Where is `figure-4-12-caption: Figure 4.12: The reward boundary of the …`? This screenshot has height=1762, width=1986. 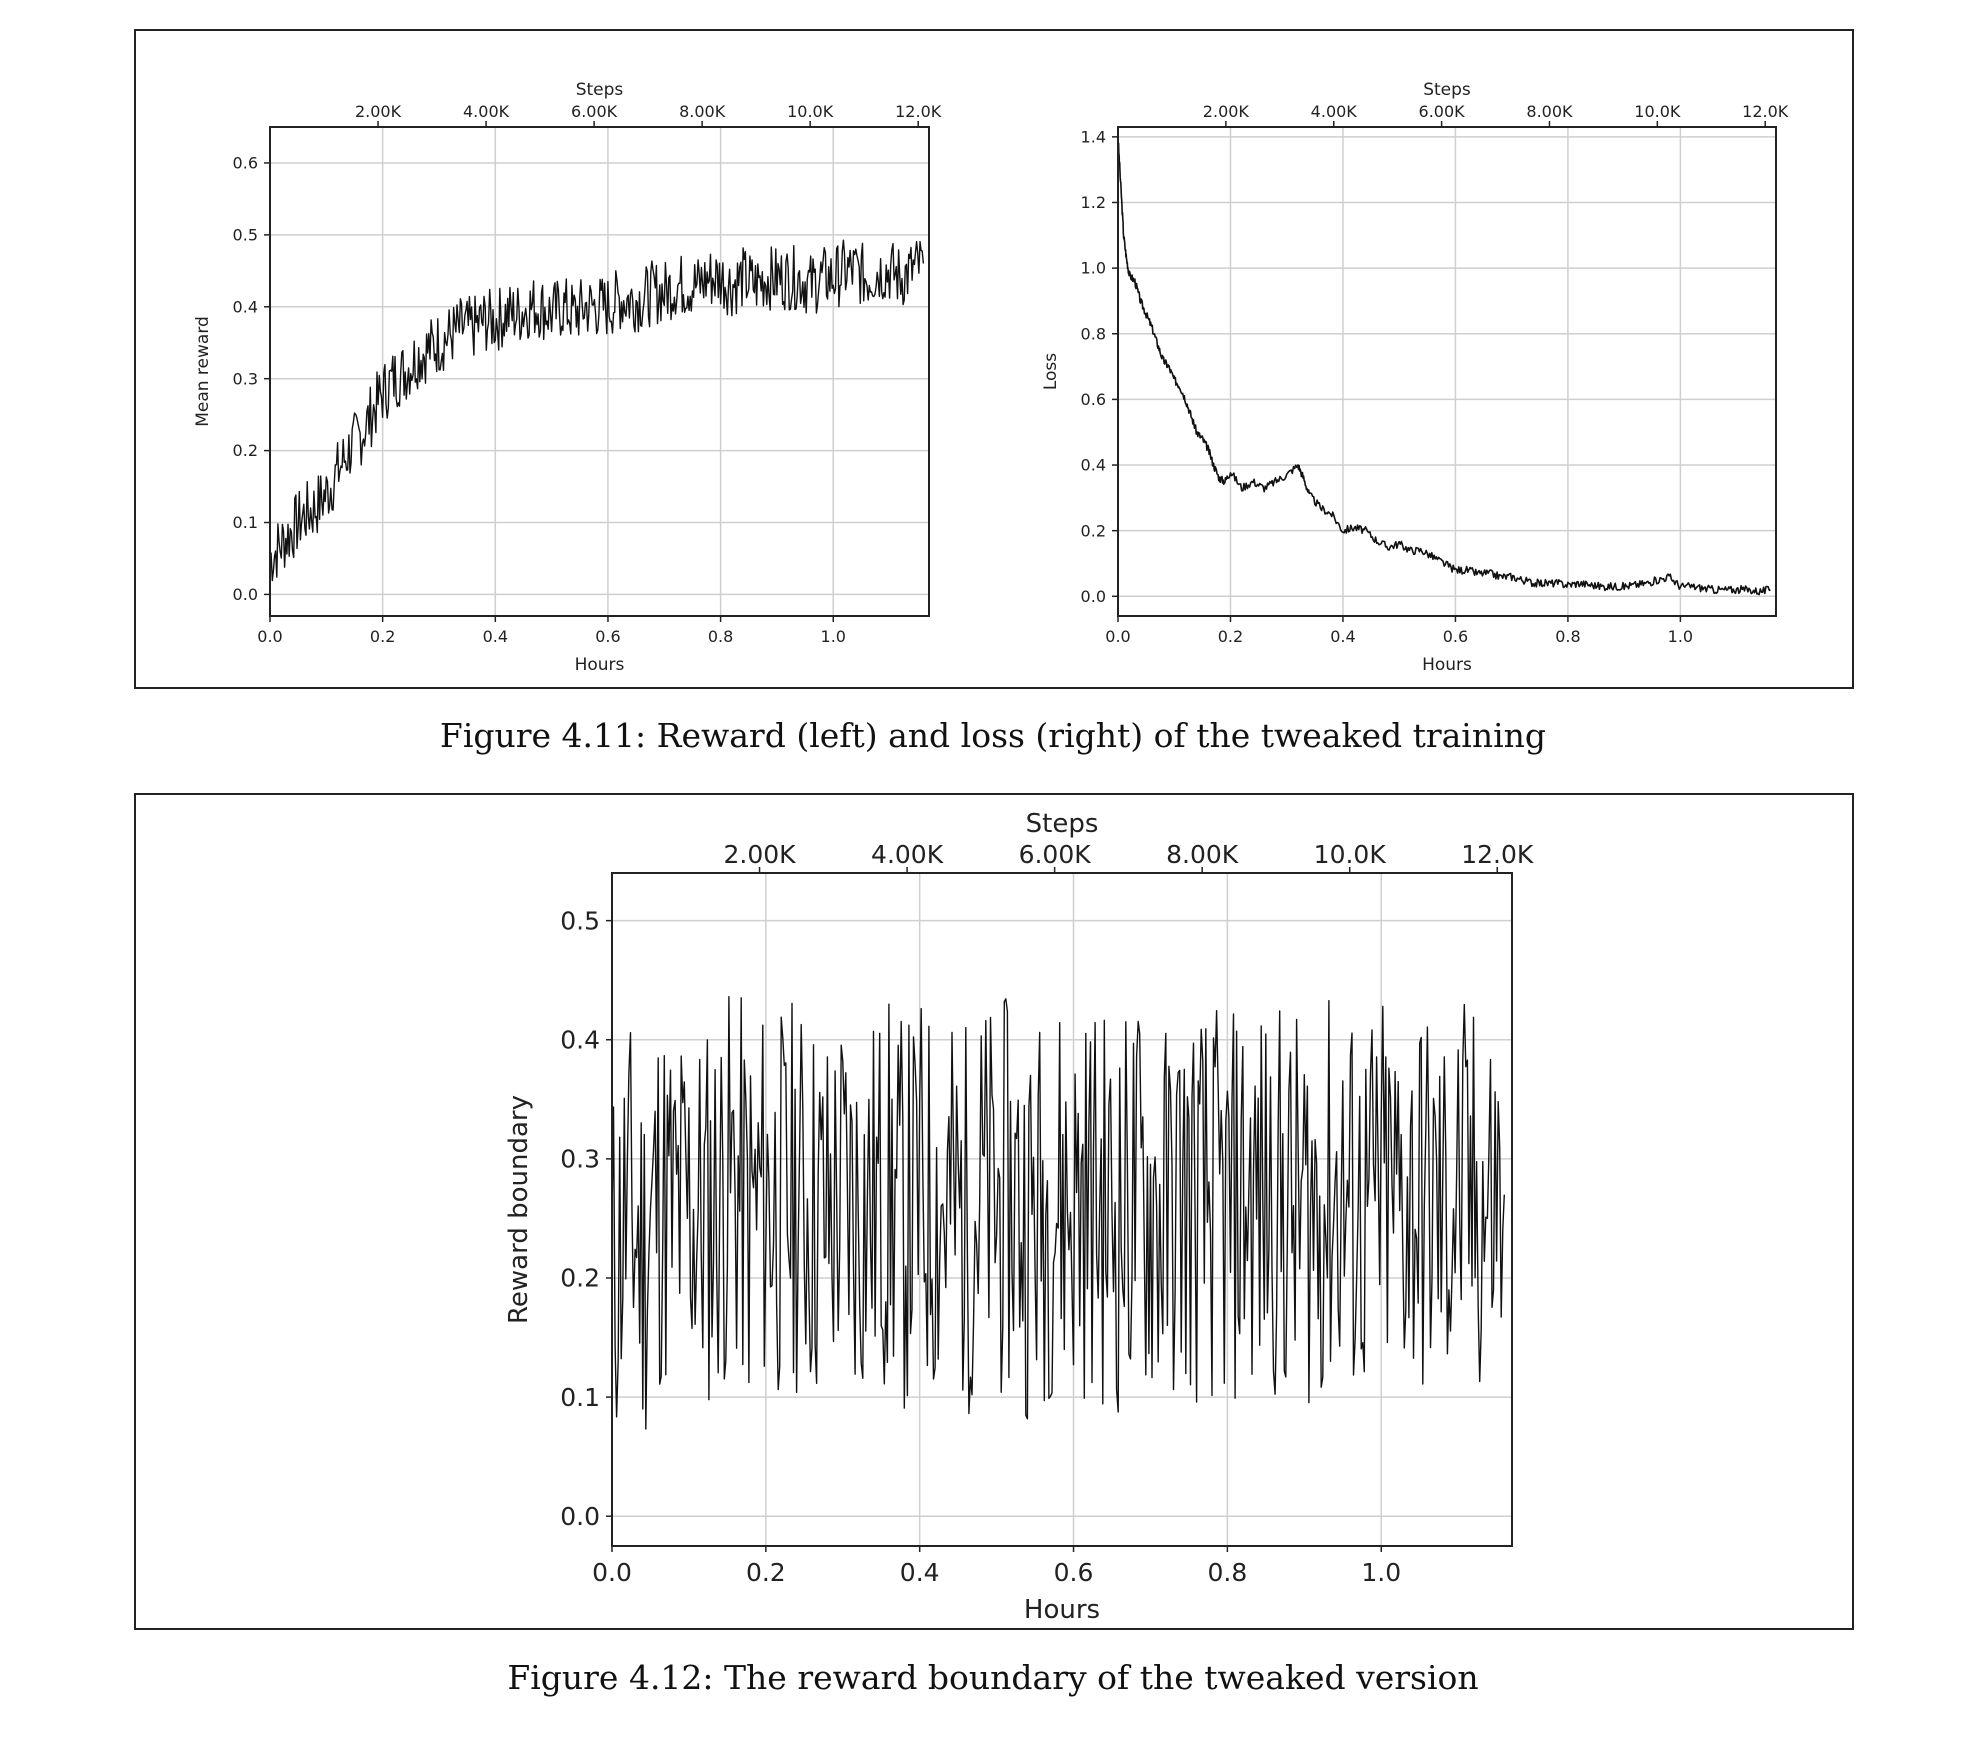
figure-4-12-caption: Figure 4.12: The reward boundary of the … is located at coordinates (993, 1677).